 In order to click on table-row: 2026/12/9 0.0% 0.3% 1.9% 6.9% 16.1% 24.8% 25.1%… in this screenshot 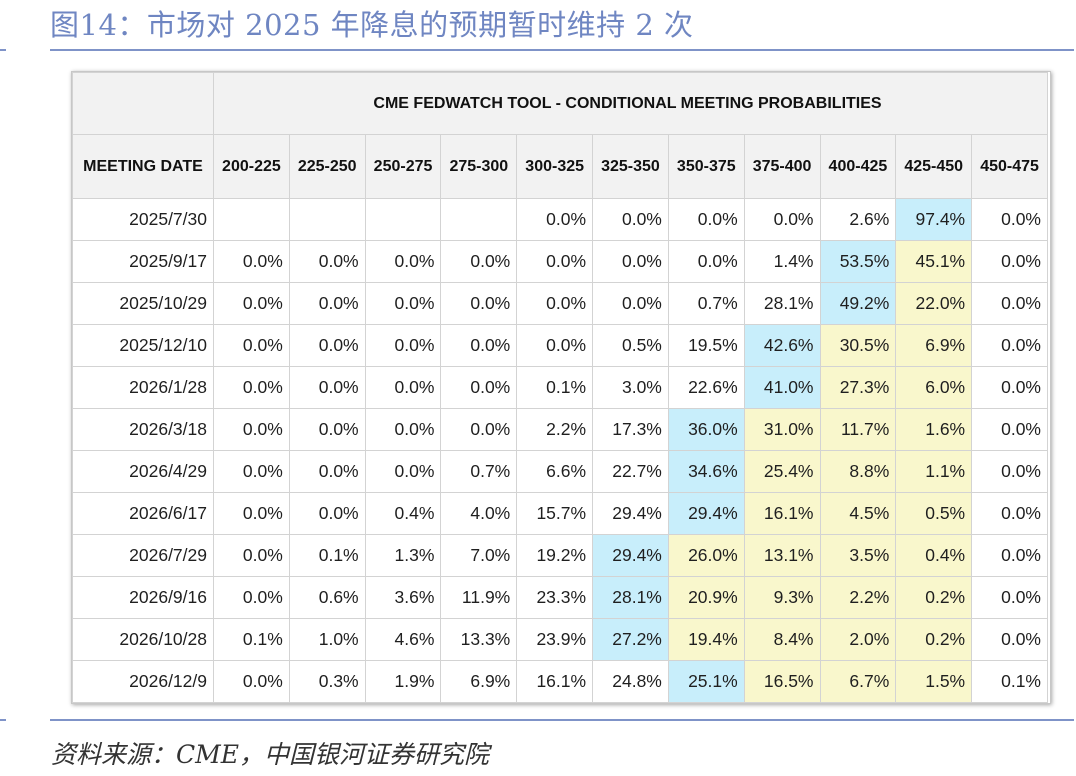, I will do `click(560, 681)`.